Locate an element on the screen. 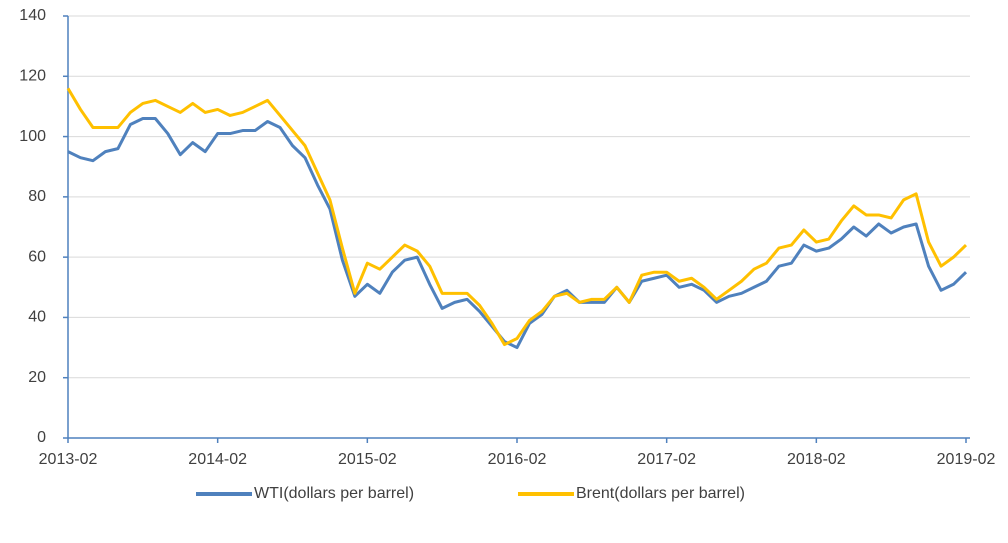 Image resolution: width=1008 pixels, height=543 pixels. x-tick-label: 2018-02 is located at coordinates (816, 459).